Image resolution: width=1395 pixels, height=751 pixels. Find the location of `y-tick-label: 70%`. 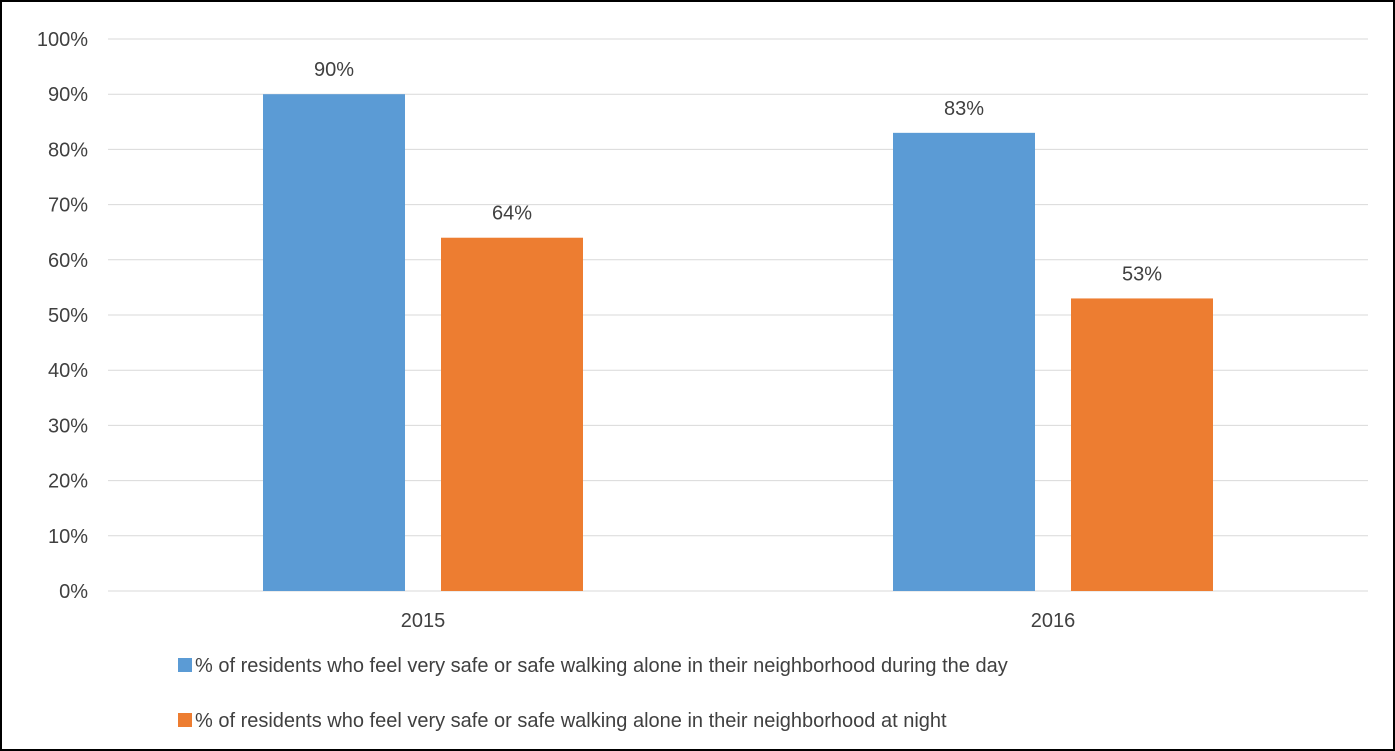

y-tick-label: 70% is located at coordinates (68, 206).